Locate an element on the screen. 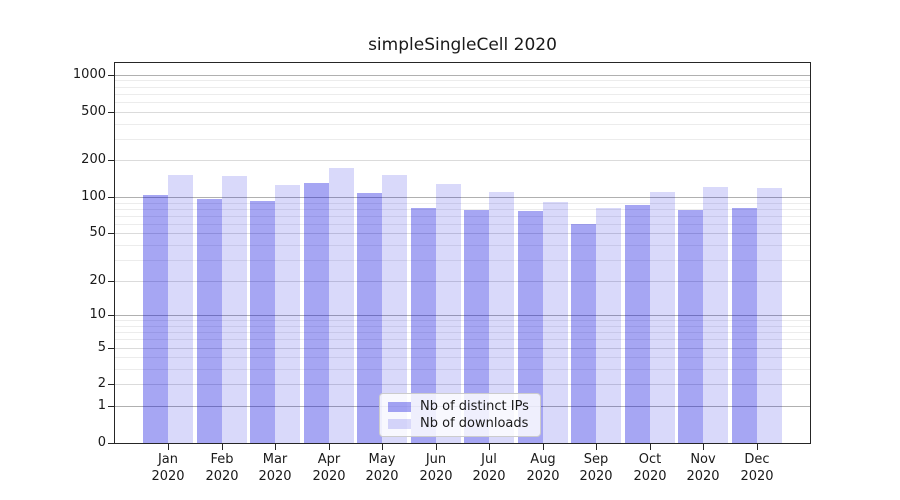  y-tick-label: 5 is located at coordinates (101, 347).